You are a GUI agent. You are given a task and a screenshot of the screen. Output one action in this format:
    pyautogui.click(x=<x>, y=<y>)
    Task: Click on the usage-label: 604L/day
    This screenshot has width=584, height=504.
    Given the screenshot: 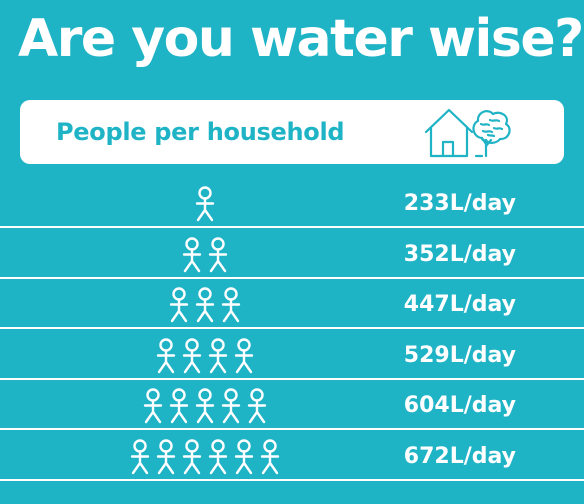 What is the action you would take?
    pyautogui.click(x=459, y=405)
    